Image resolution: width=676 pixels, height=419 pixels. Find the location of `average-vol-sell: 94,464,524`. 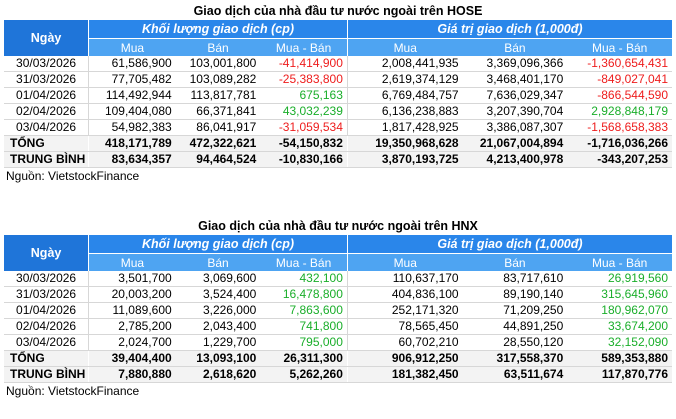

average-vol-sell: 94,464,524 is located at coordinates (218, 159).